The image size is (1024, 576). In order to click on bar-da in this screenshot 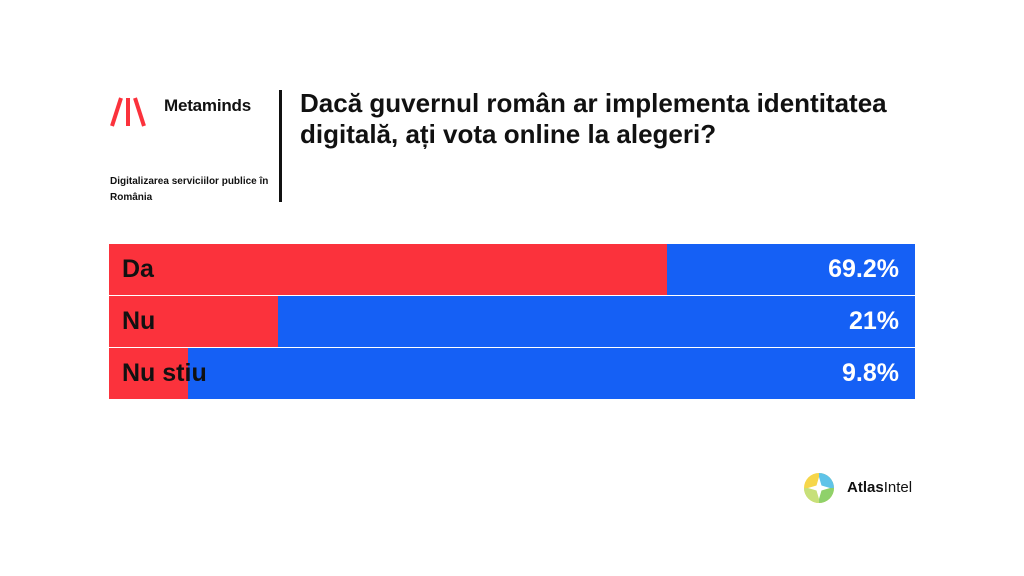, I will do `click(388, 269)`.